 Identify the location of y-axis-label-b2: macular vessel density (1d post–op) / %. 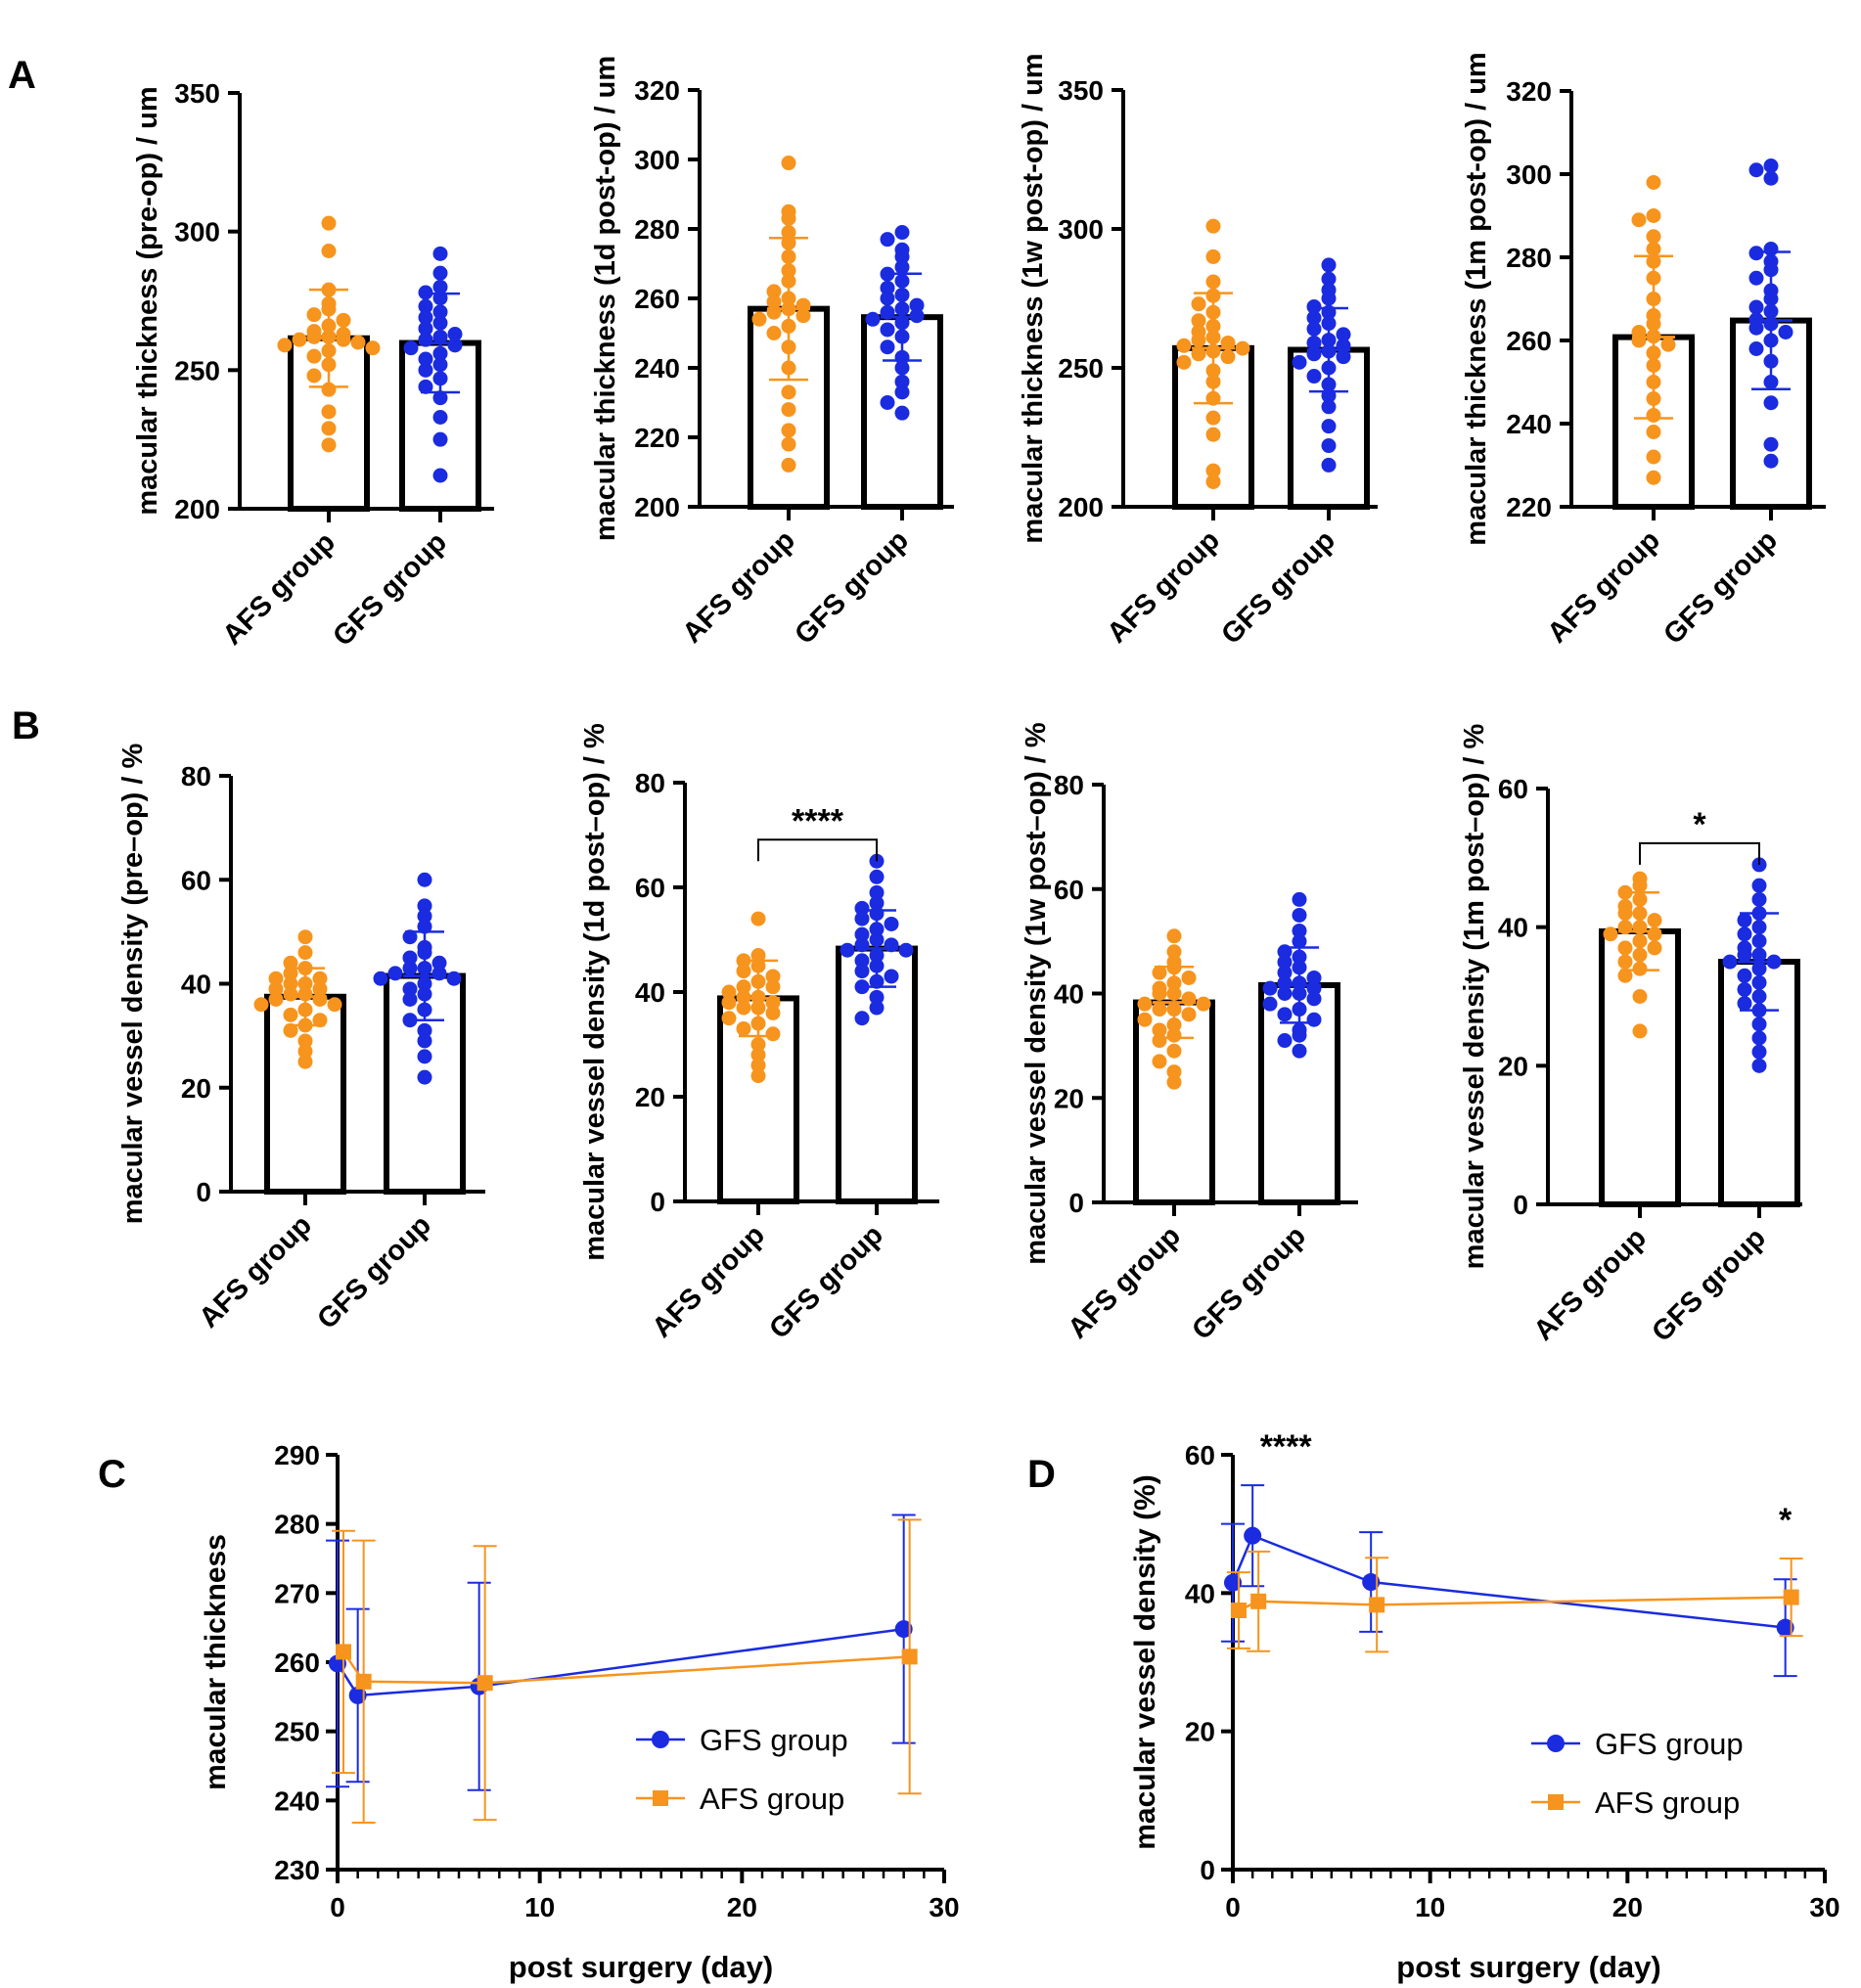
(595, 992).